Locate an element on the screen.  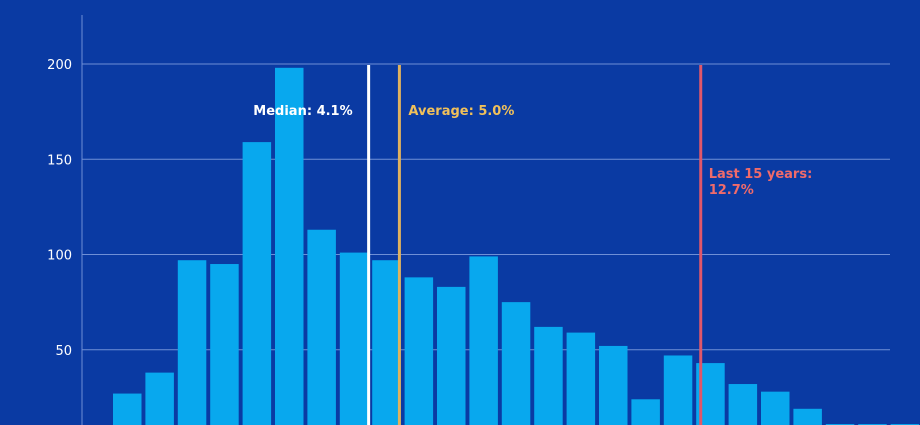
last-15-years-value: 12.7% is located at coordinates (731, 190).